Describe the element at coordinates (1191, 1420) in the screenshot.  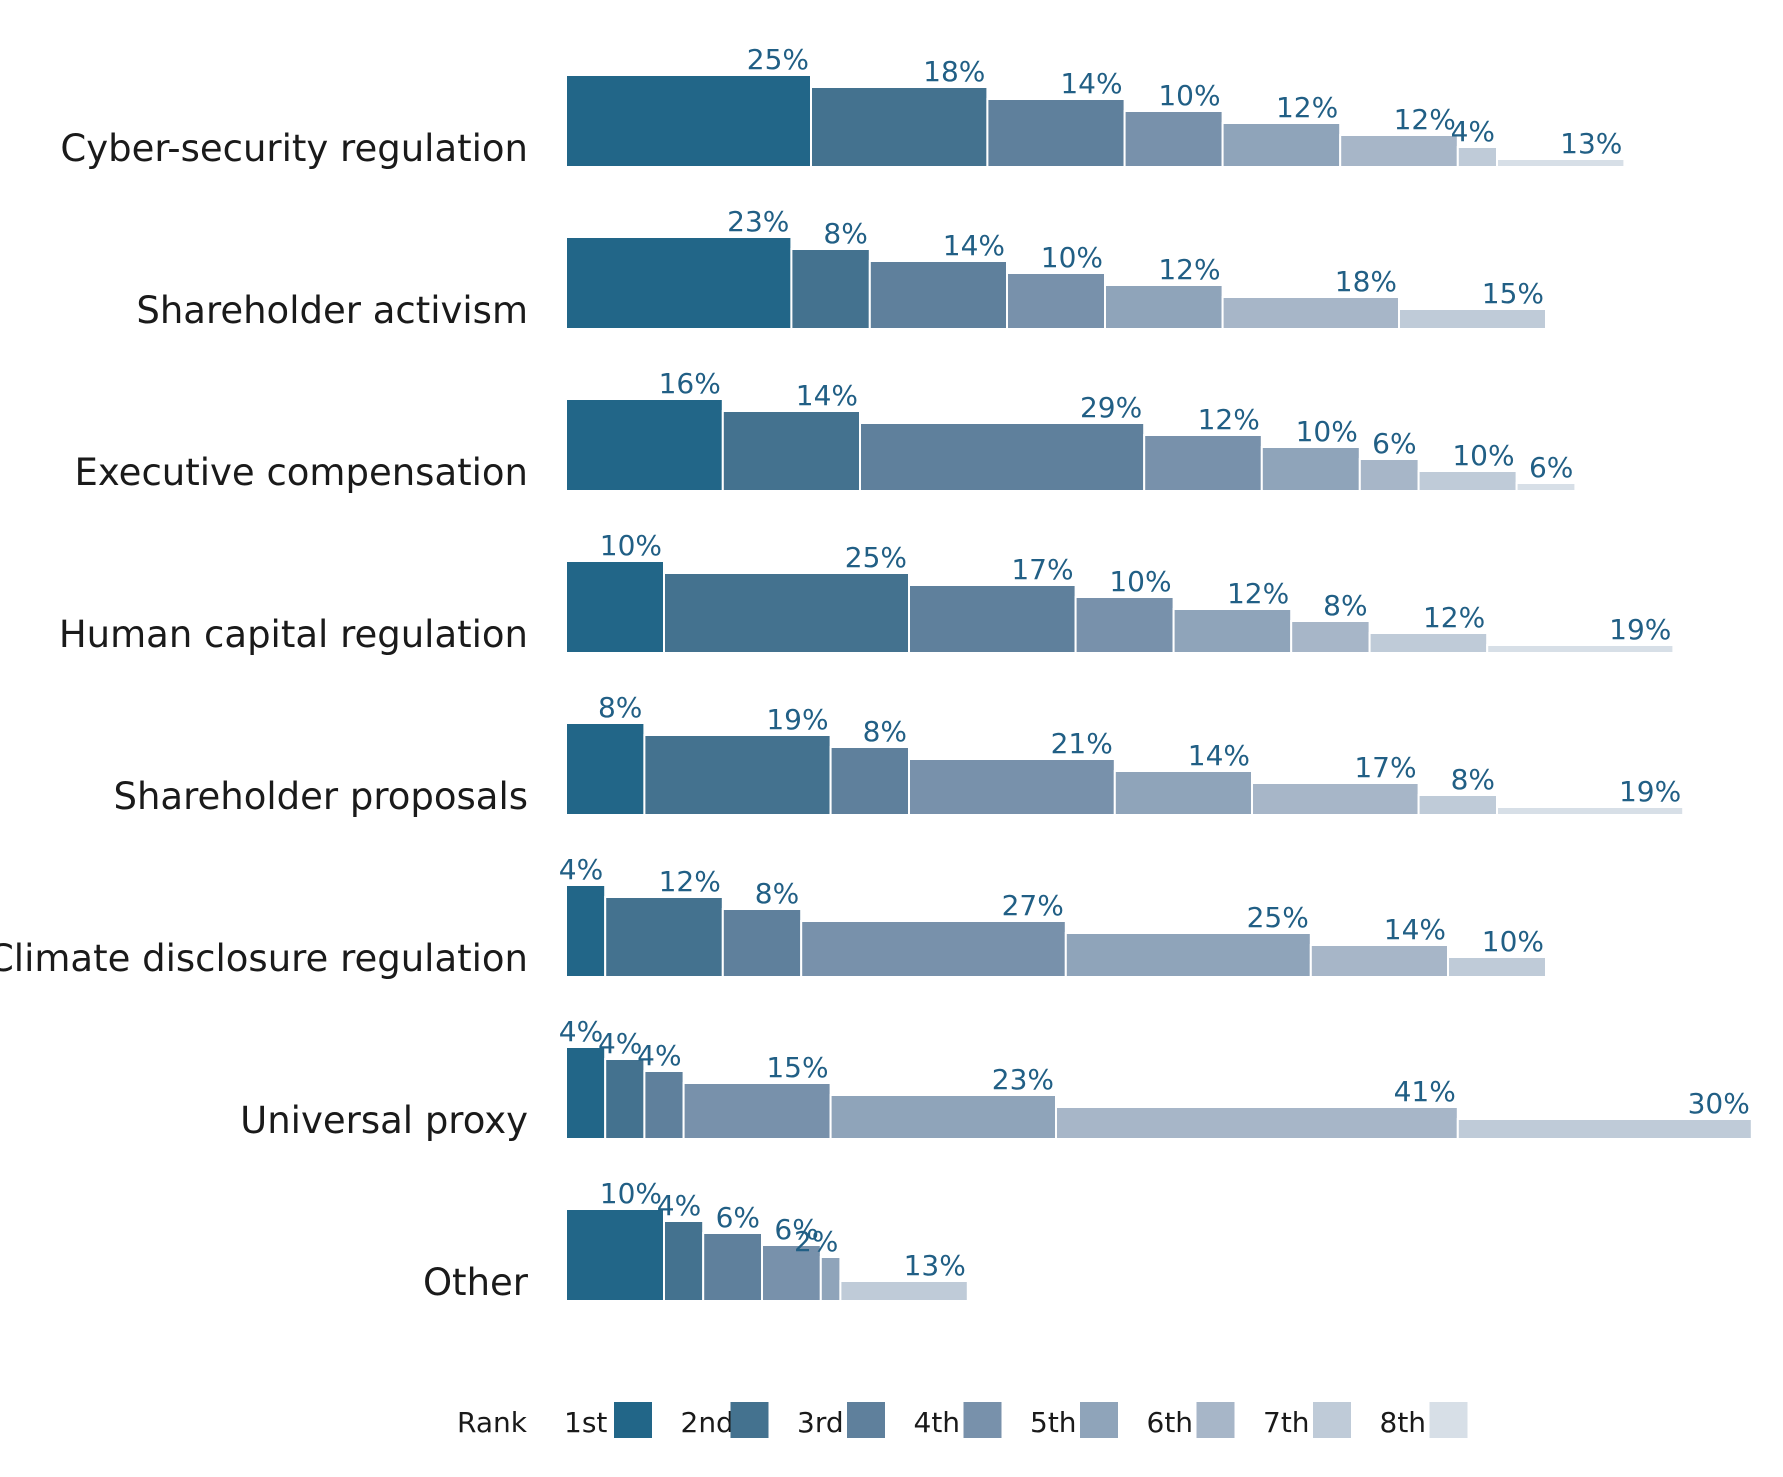
I see `legend-item-6th: 6th` at that location.